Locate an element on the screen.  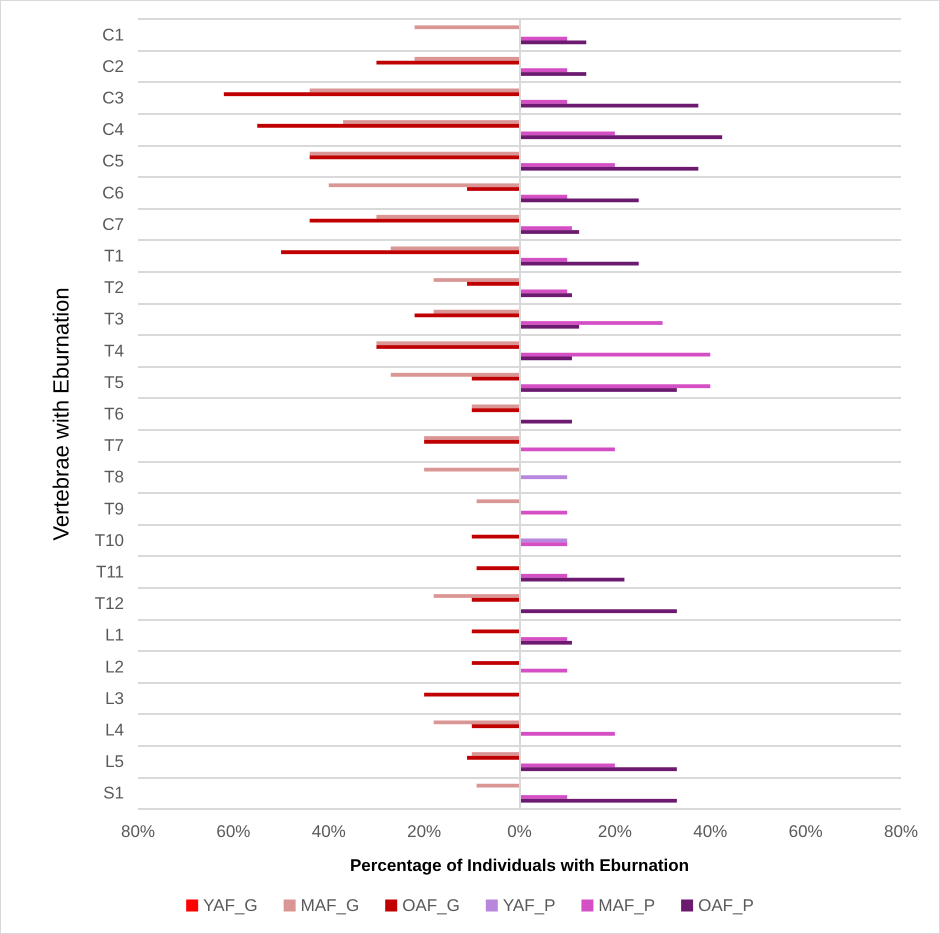
y-tick-label: T1 is located at coordinates (114, 256).